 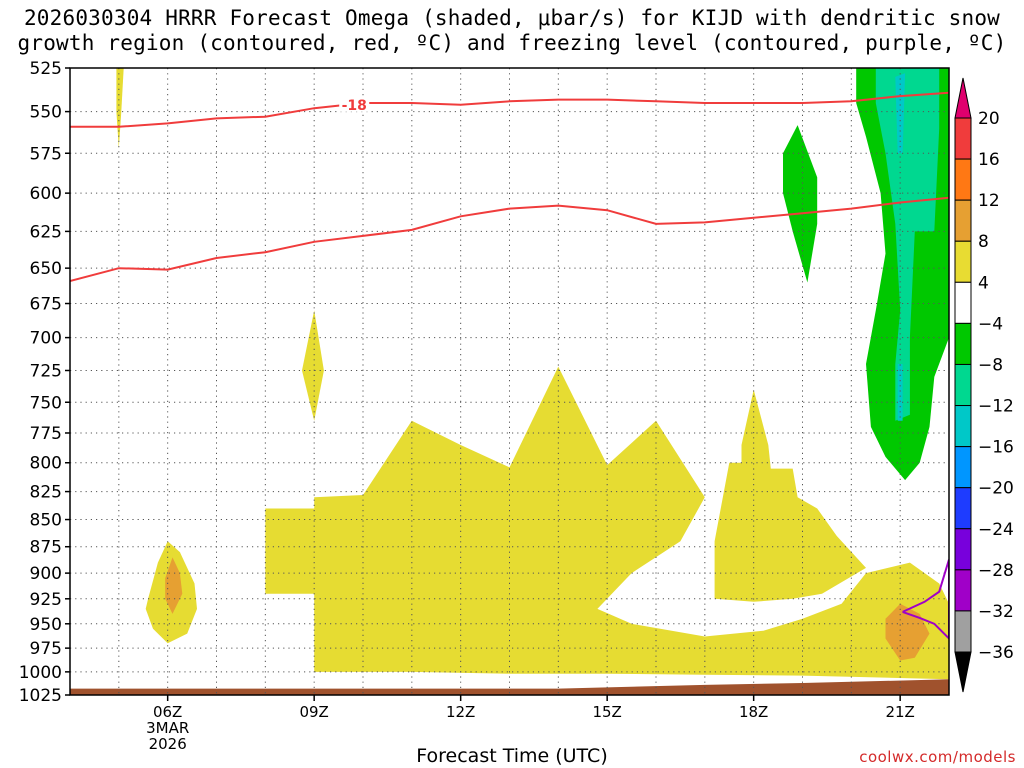 What do you see at coordinates (46, 69) in the screenshot?
I see `y-tick-label-525: 525` at bounding box center [46, 69].